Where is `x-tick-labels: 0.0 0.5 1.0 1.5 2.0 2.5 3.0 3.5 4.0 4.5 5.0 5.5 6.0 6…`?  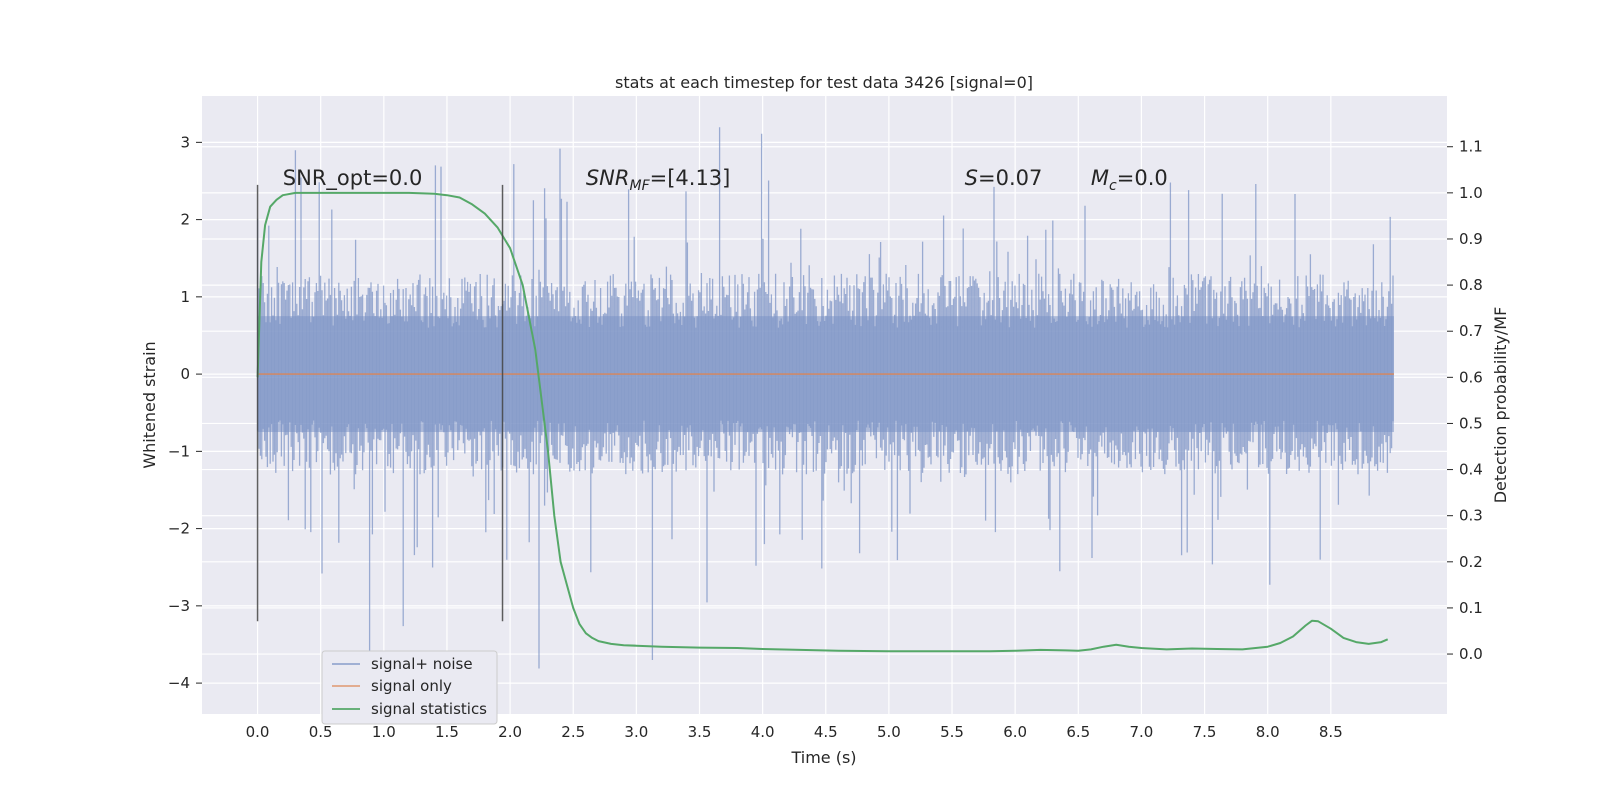
x-tick-labels: 0.0 0.5 1.0 1.5 2.0 2.5 3.0 3.5 4.0 4.5 5.0 5.5 6.0 6… is located at coordinates (794, 732).